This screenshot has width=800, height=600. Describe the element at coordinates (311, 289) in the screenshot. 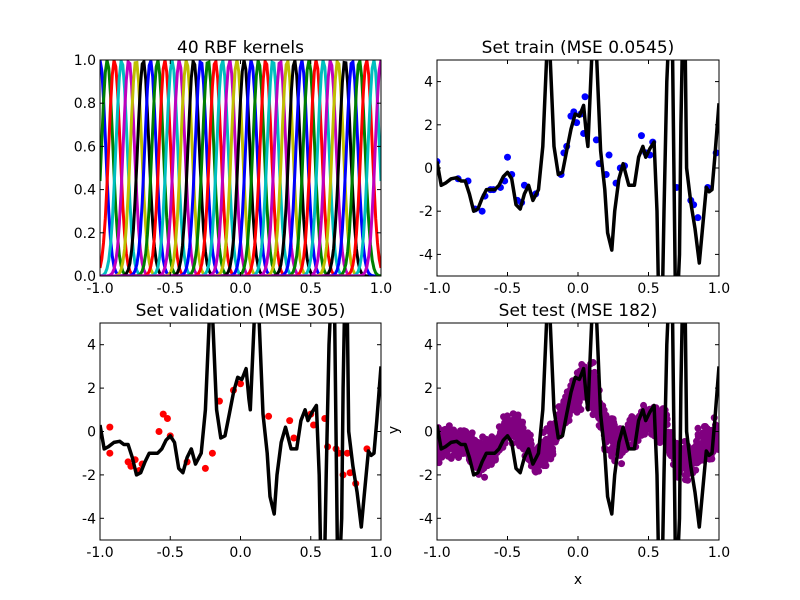

I see `kernels-x-tick-label: 0.5` at that location.